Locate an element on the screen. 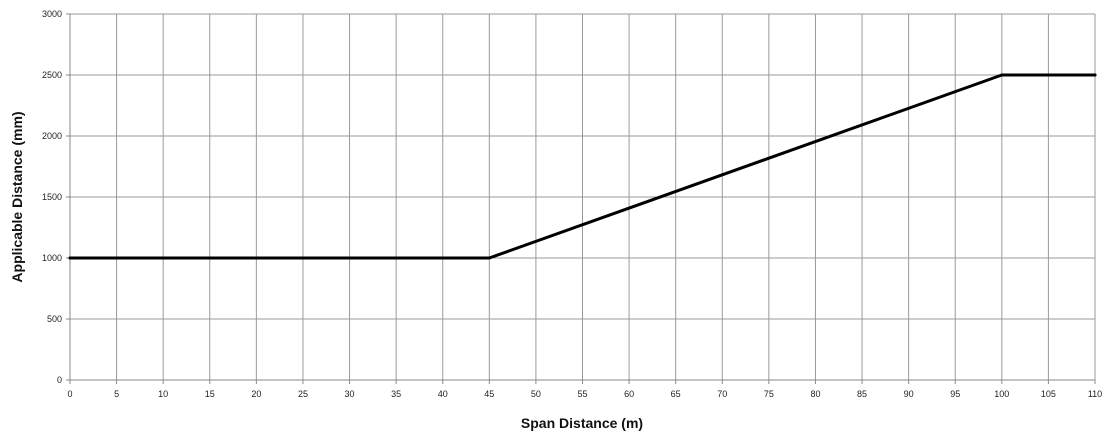  x-tick-label: 20 is located at coordinates (256, 394).